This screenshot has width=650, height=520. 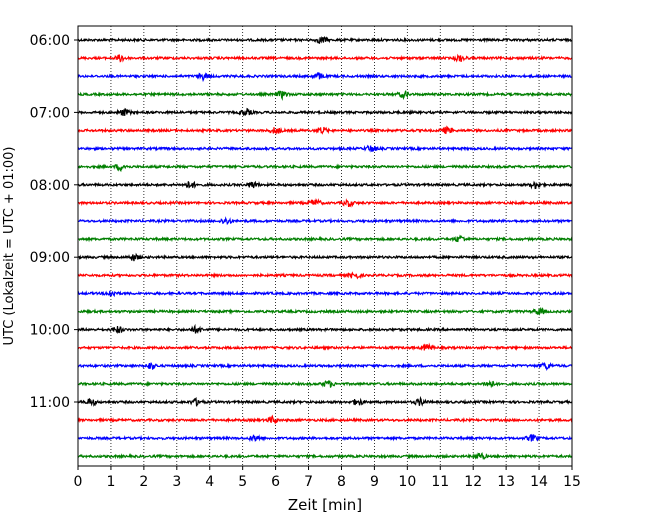 What do you see at coordinates (374, 482) in the screenshot?
I see `x-tick-label: 9` at bounding box center [374, 482].